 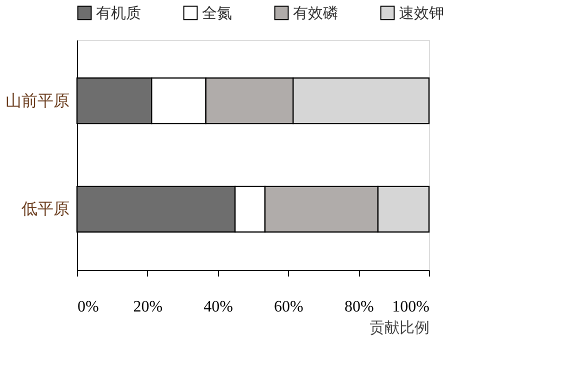 I want to click on legend-label: 速效钾, so click(x=421, y=13).